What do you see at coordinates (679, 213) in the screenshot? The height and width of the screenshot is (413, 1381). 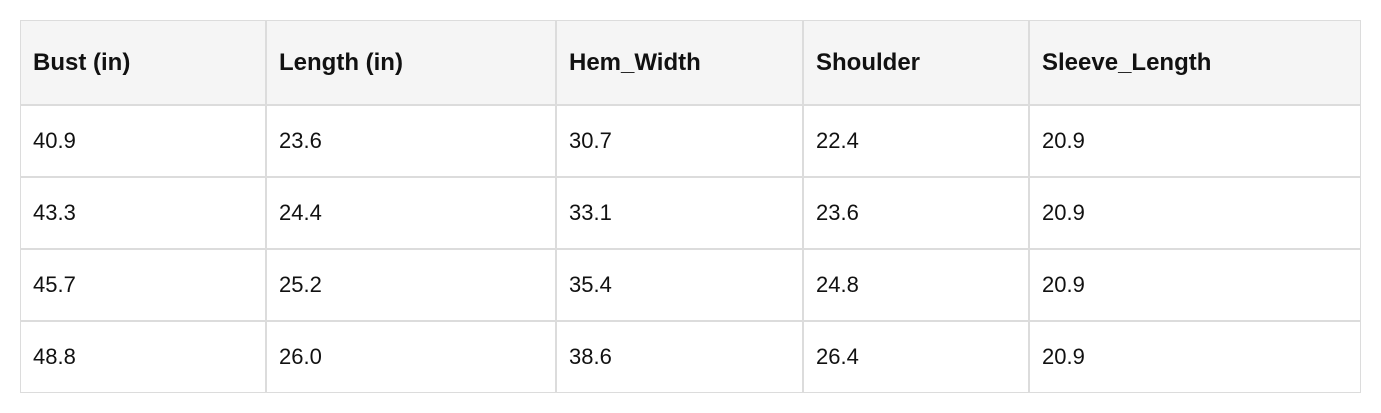 I see `table-cell: 33.1` at bounding box center [679, 213].